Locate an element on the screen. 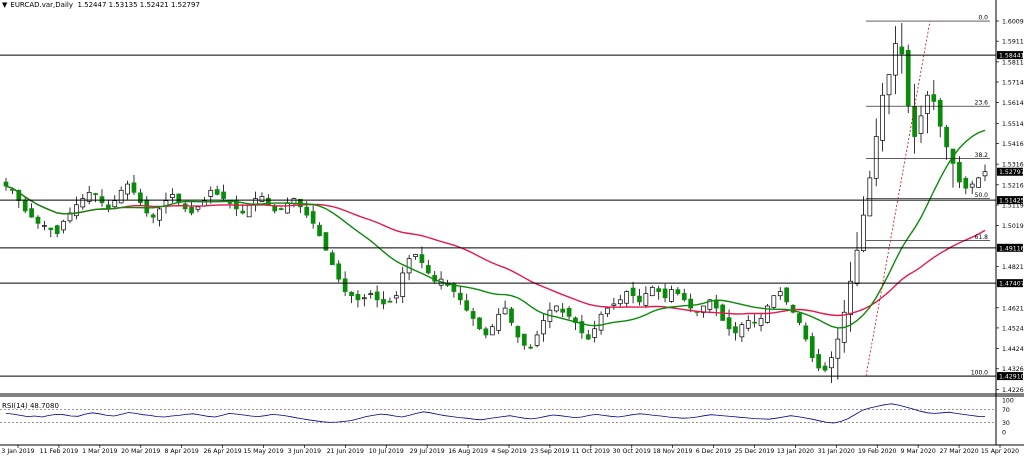 The width and height of the screenshot is (1024, 459). price-mark-label: 1.58441 is located at coordinates (1011, 56).